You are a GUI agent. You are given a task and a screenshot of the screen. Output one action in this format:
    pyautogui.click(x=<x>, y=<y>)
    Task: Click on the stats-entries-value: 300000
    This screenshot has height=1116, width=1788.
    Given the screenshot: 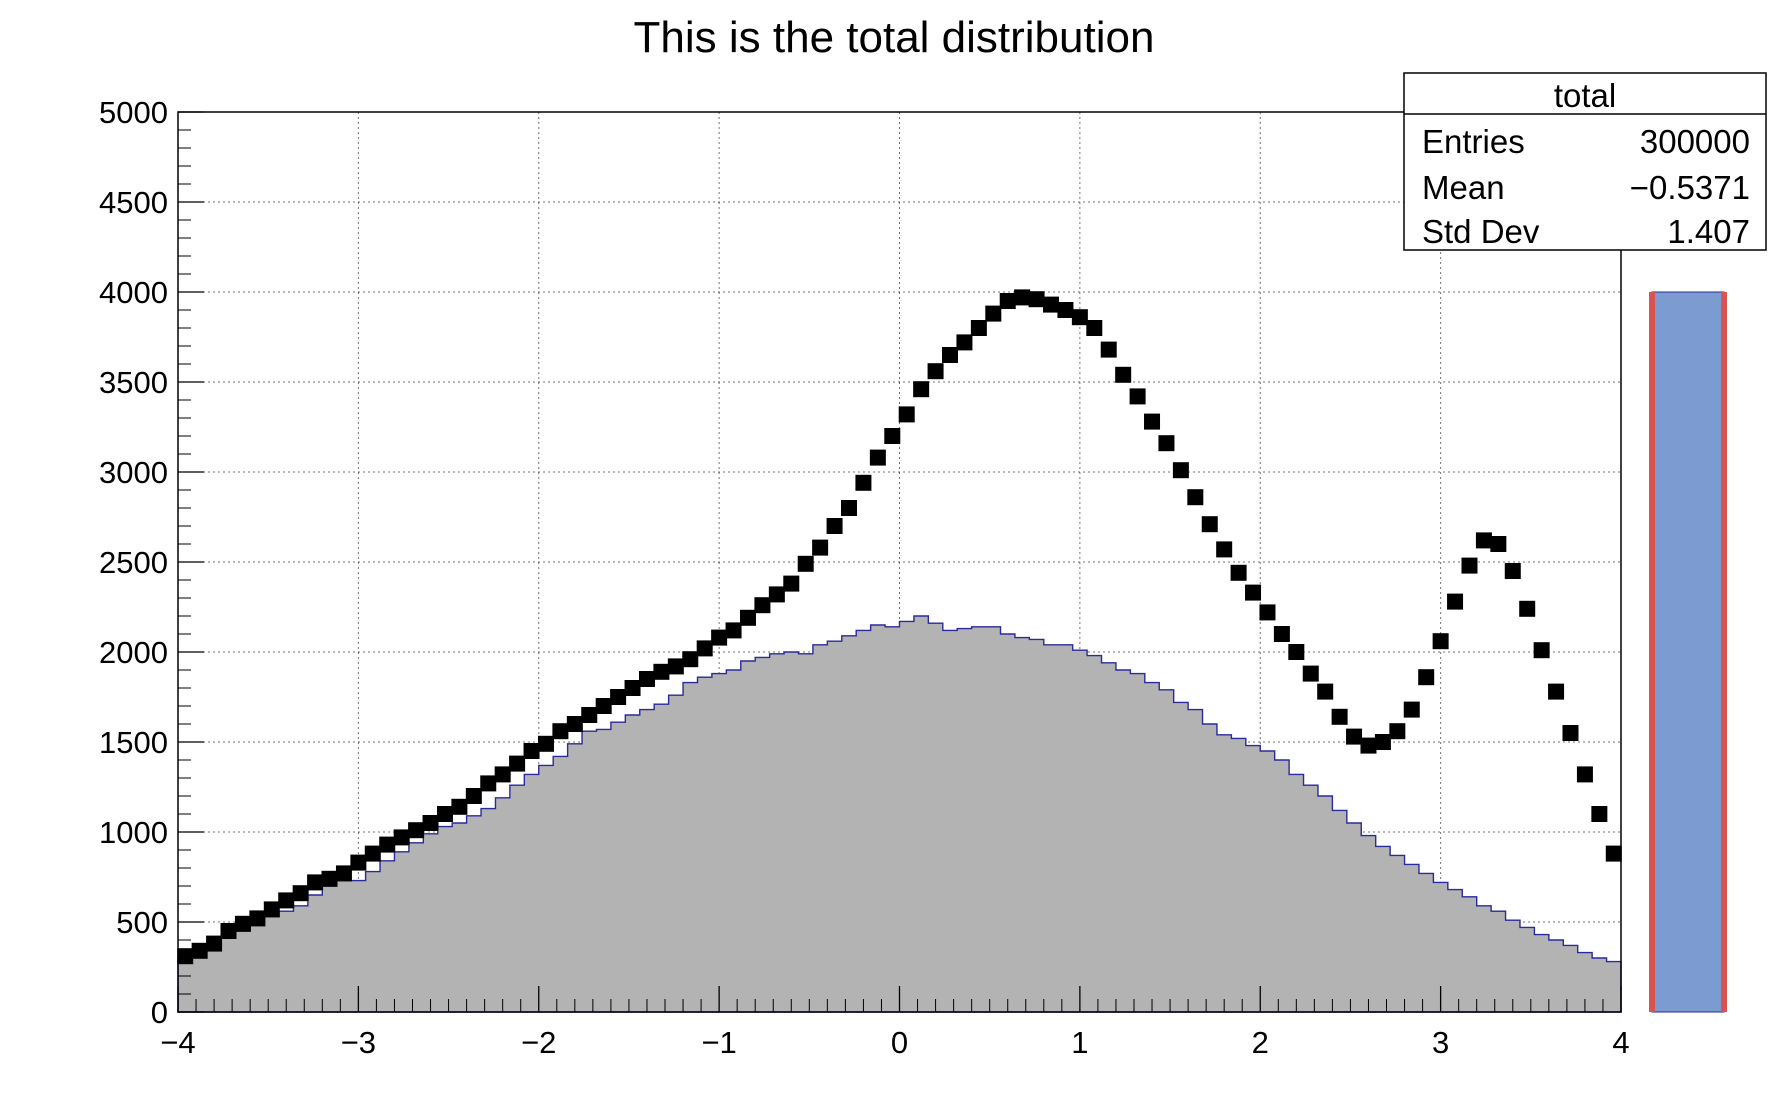 What is the action you would take?
    pyautogui.click(x=1695, y=141)
    